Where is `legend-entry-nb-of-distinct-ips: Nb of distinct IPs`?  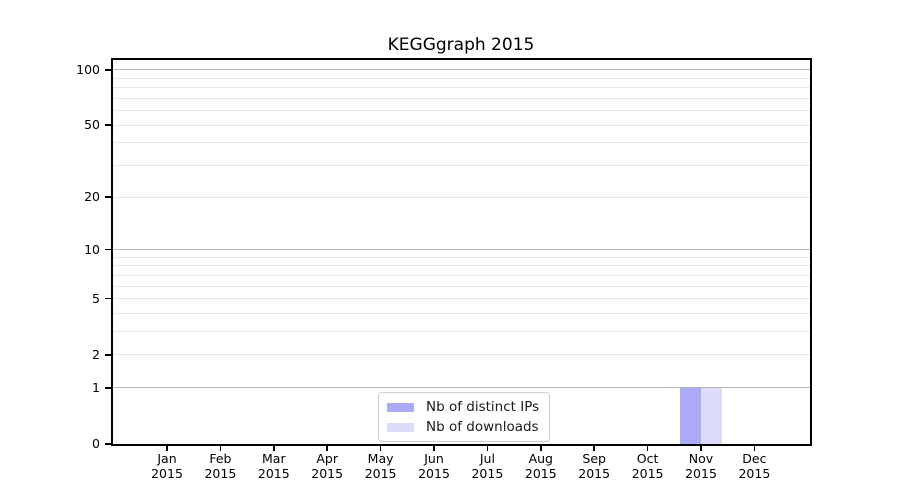
legend-entry-nb-of-distinct-ips: Nb of distinct IPs is located at coordinates (463, 407).